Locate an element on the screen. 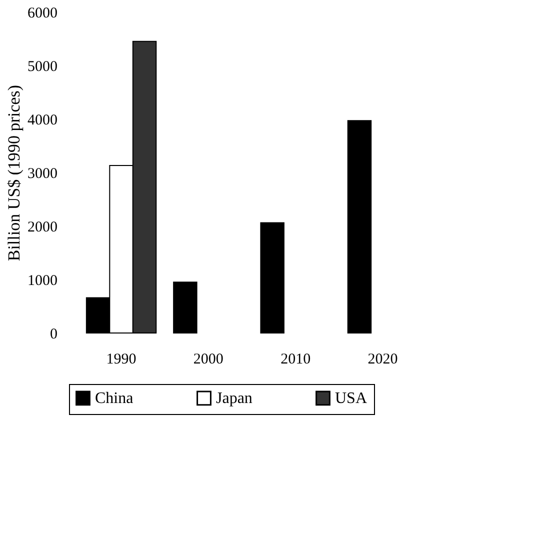 The width and height of the screenshot is (543, 550). x-tick-label: 2020 is located at coordinates (383, 360).